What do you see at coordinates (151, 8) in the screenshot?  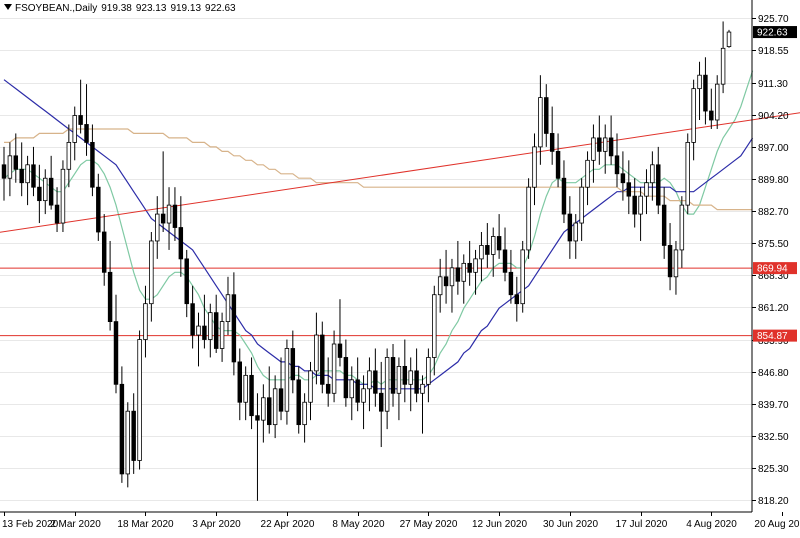 I see `high-value: 923.13` at bounding box center [151, 8].